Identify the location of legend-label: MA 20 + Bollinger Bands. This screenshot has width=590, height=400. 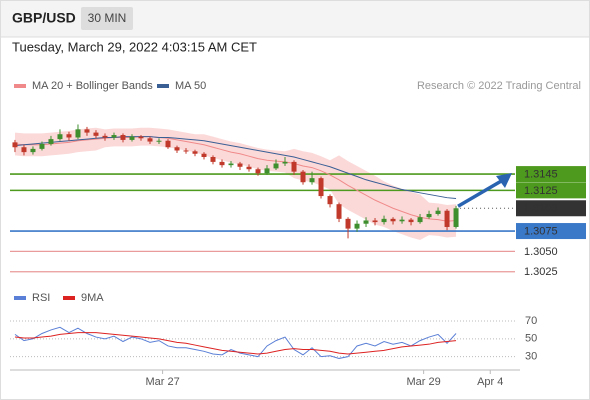
(92, 86).